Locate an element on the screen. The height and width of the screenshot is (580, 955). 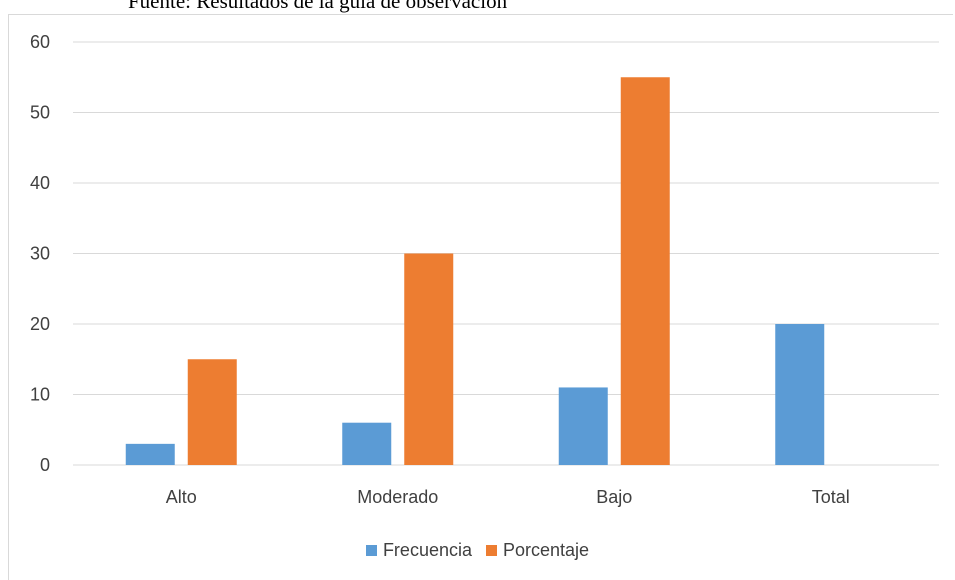
bar-frecuencia-alto is located at coordinates (150, 454).